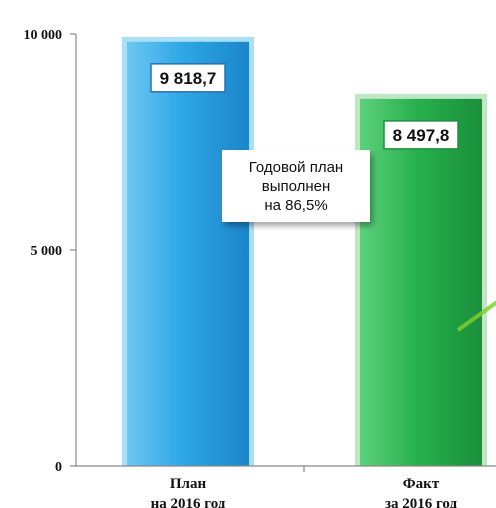  Describe the element at coordinates (47, 251) in the screenshot. I see `y-tick-label: 5 000` at that location.